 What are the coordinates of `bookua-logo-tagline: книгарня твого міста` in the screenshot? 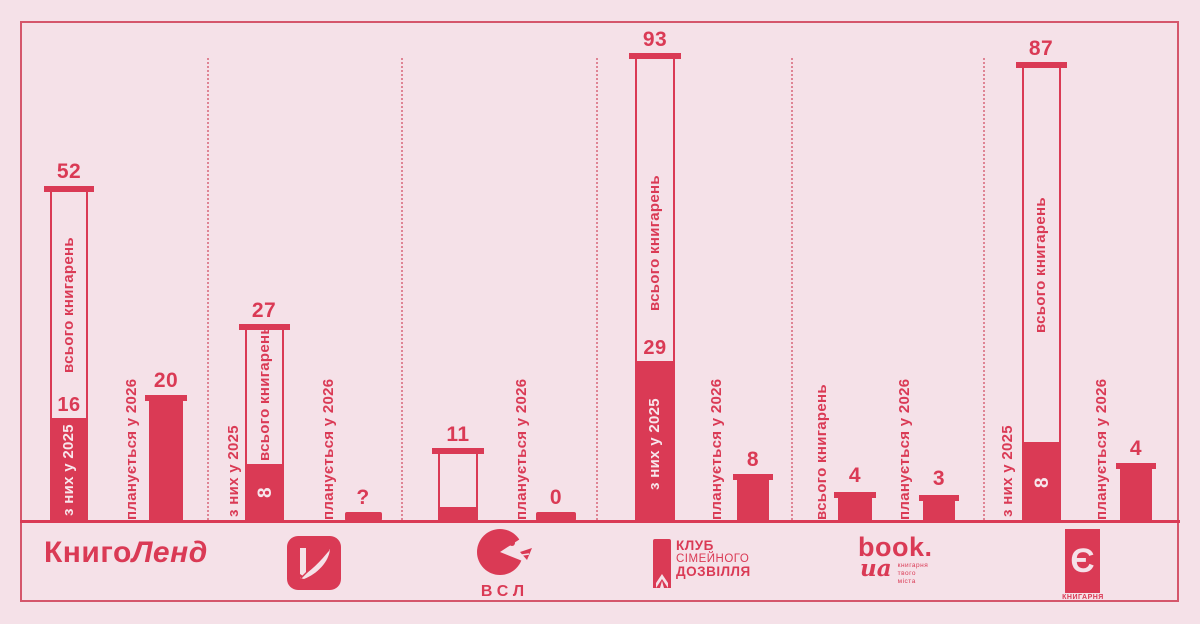 It's located at (913, 574).